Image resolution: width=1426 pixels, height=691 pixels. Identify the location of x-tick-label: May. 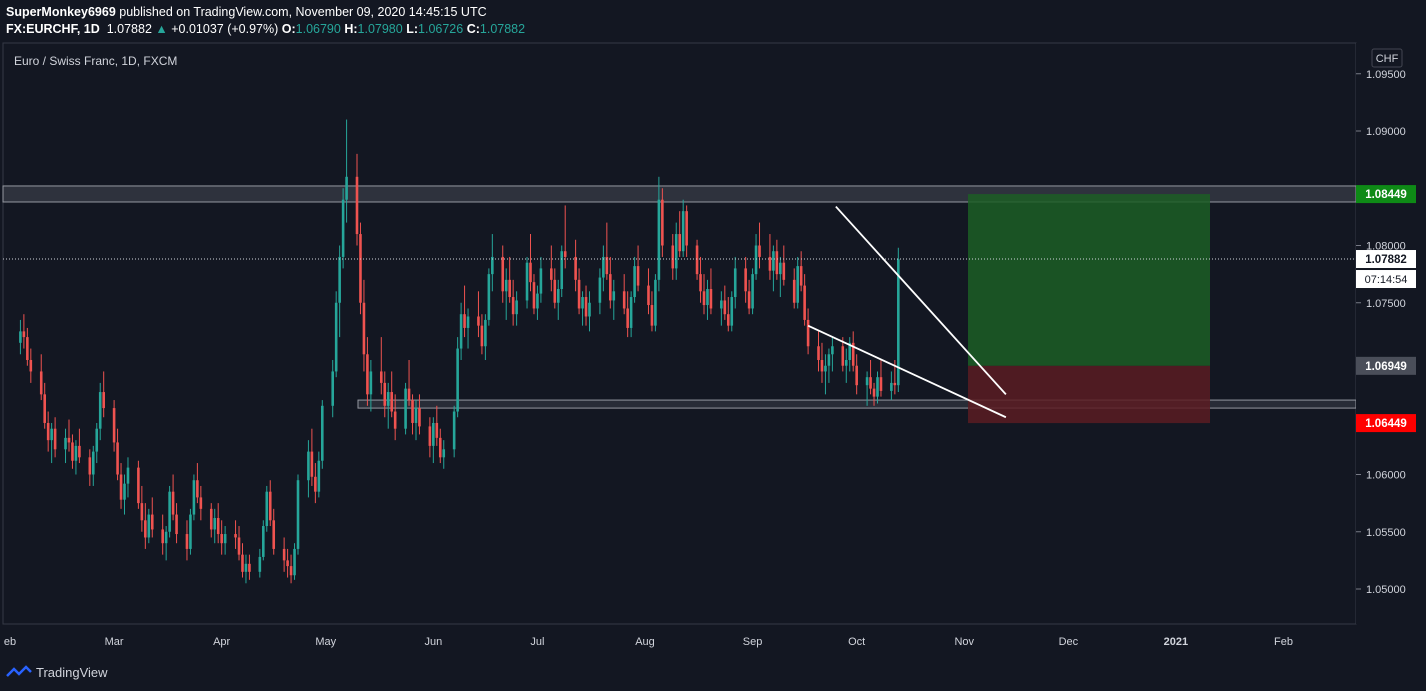
(325, 642).